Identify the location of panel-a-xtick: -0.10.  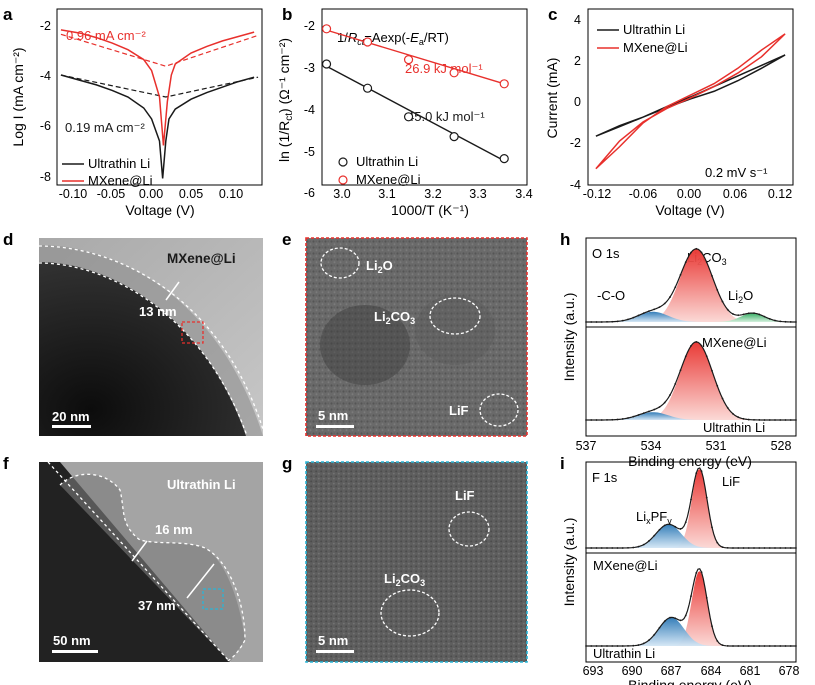
(73, 194).